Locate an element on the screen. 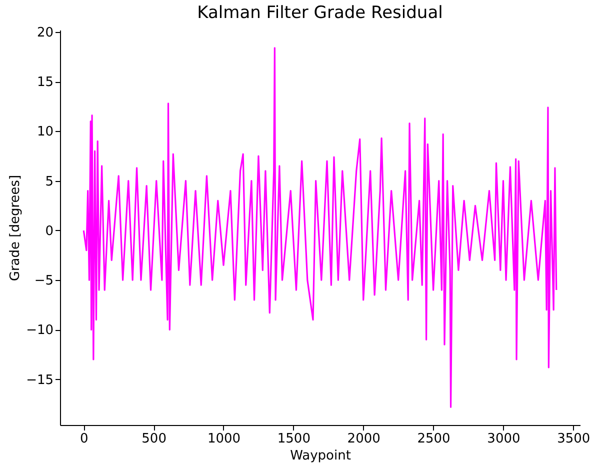 The height and width of the screenshot is (468, 603). x-tick-label: 2500 is located at coordinates (433, 439).